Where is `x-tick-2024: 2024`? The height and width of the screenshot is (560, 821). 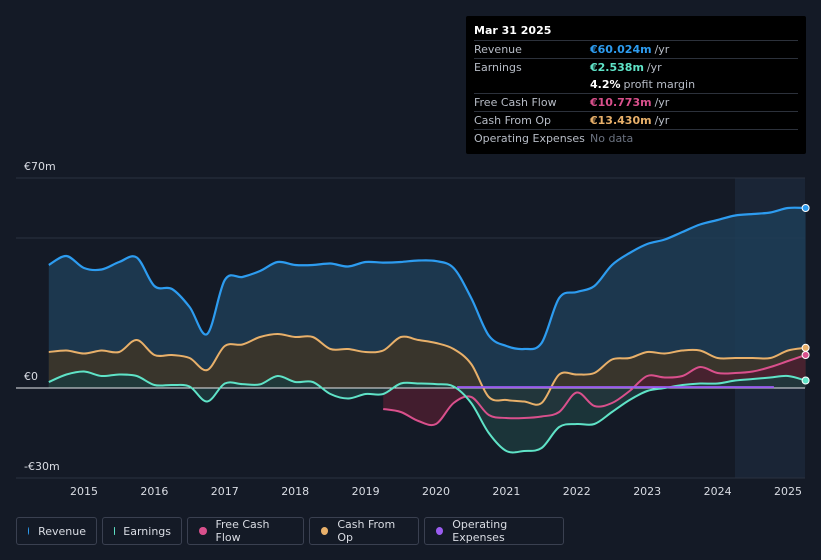
x-tick-2024: 2024 is located at coordinates (718, 491).